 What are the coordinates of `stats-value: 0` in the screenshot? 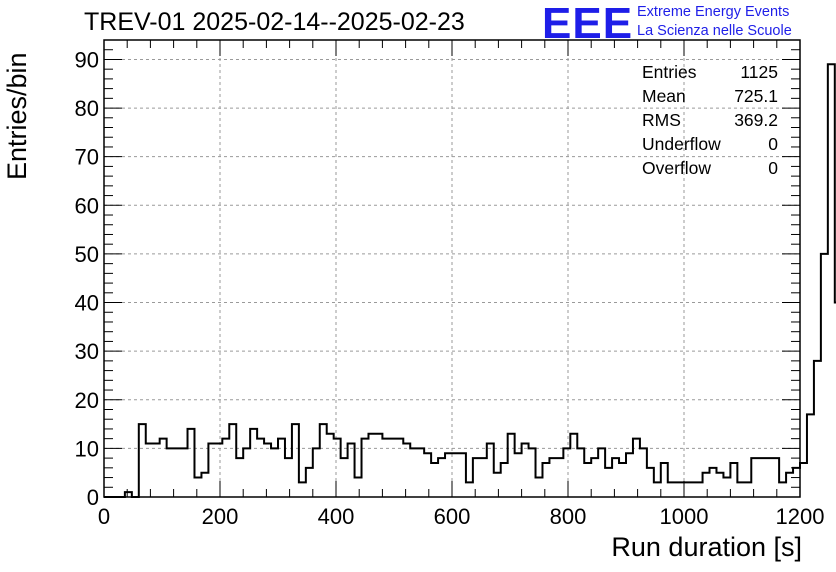 It's located at (773, 144).